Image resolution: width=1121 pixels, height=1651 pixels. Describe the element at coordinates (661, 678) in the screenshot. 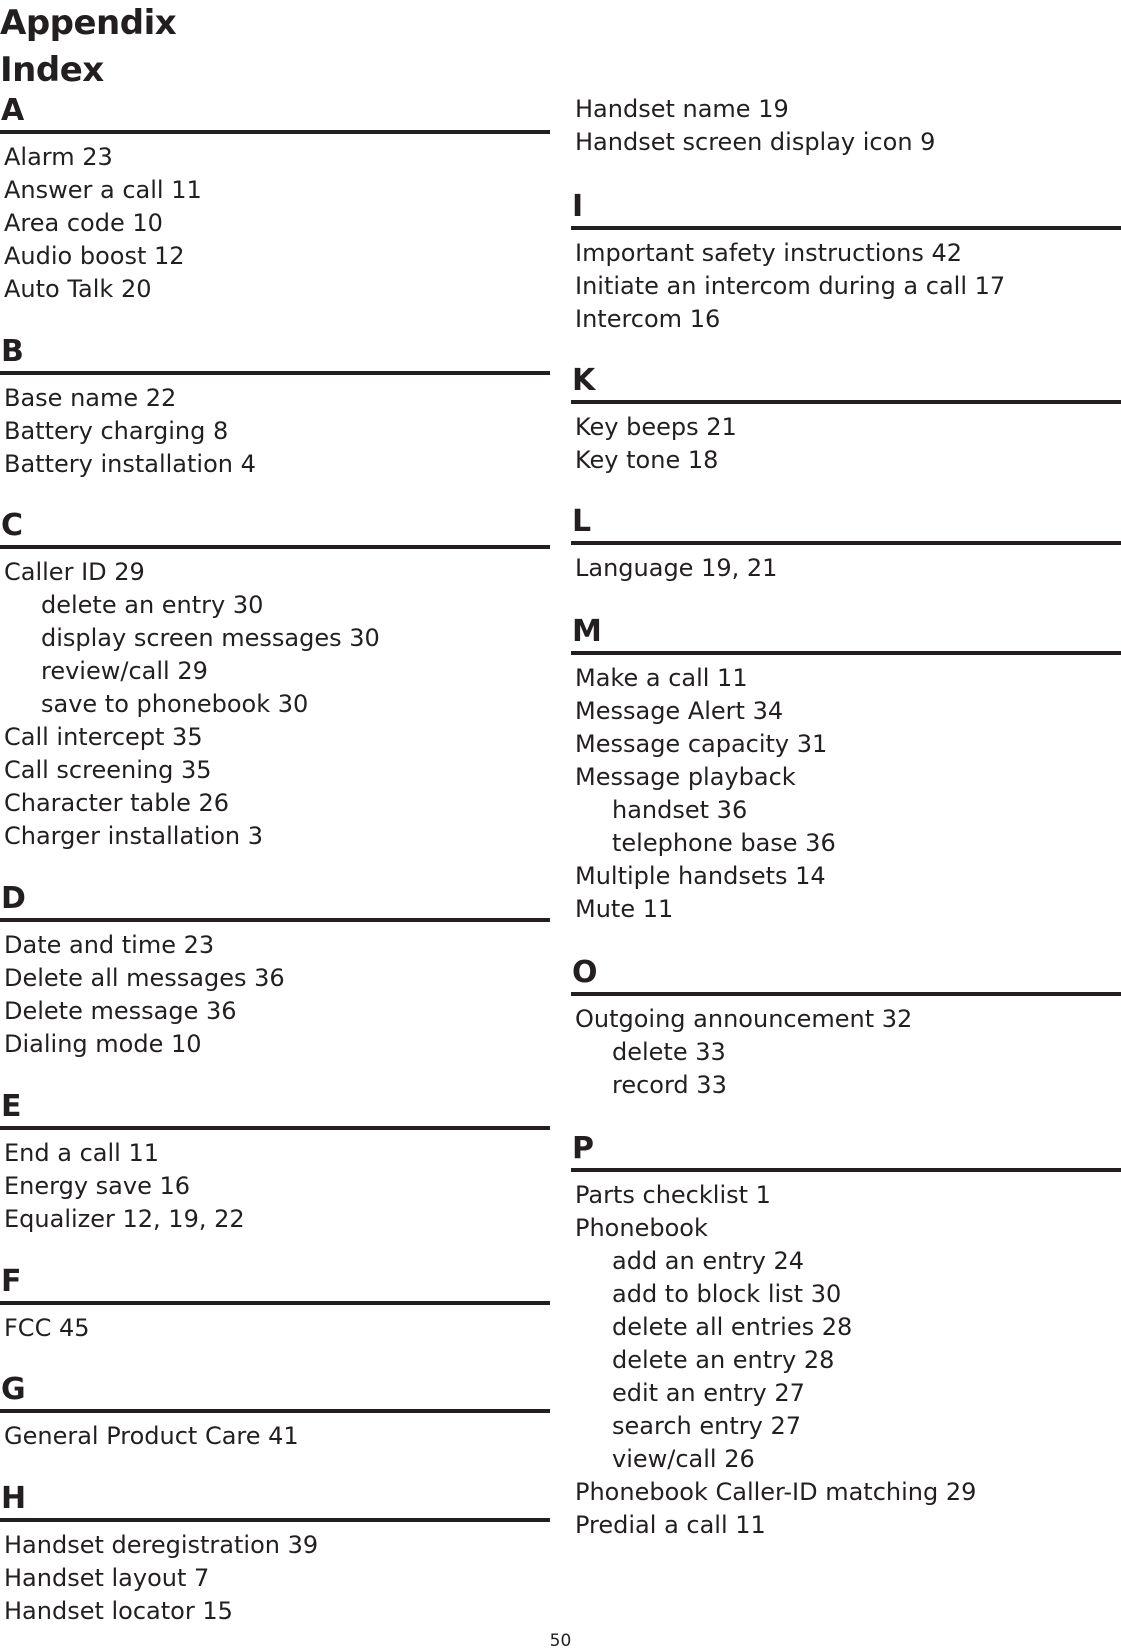

I see `index-entry: Make a call 11` at that location.